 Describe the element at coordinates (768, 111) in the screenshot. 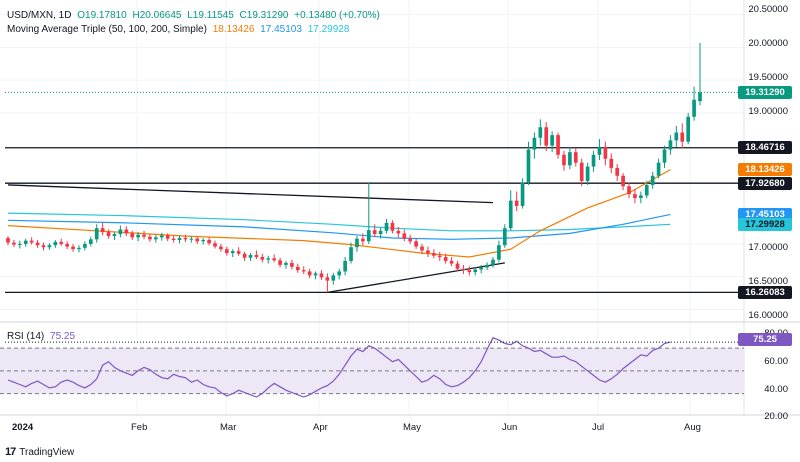

I see `price-axis-label: 19.00000` at that location.